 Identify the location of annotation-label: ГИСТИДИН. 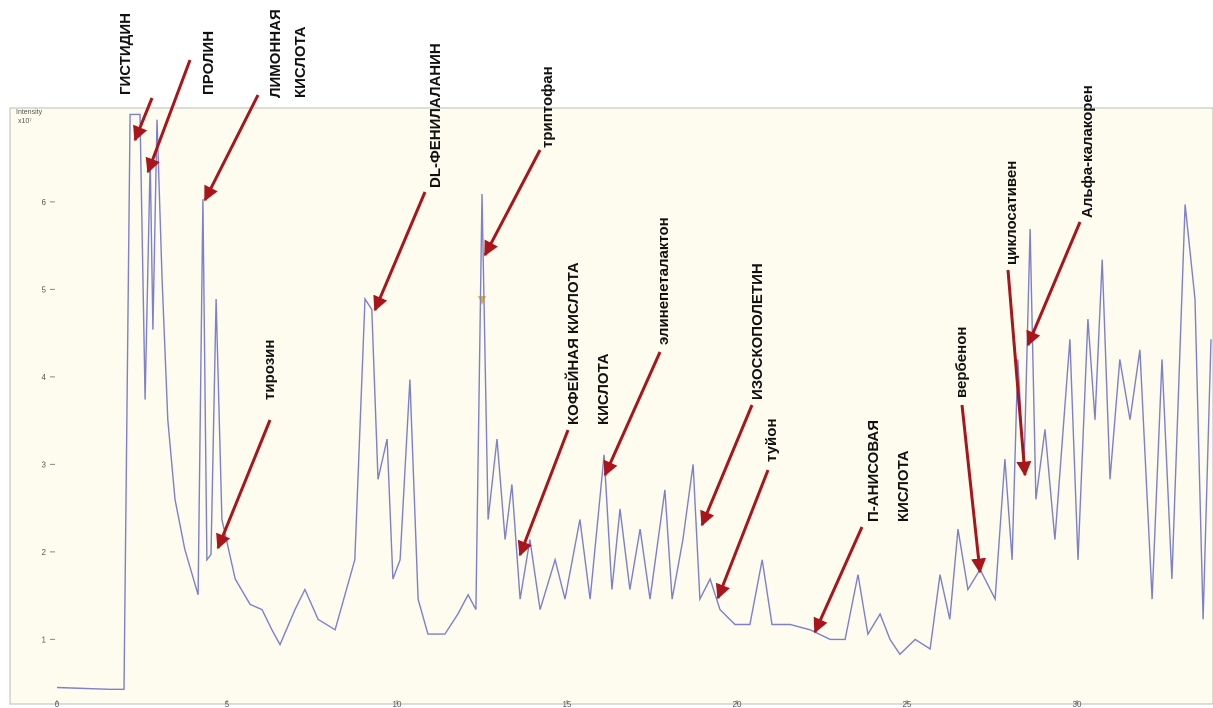
(125, 54).